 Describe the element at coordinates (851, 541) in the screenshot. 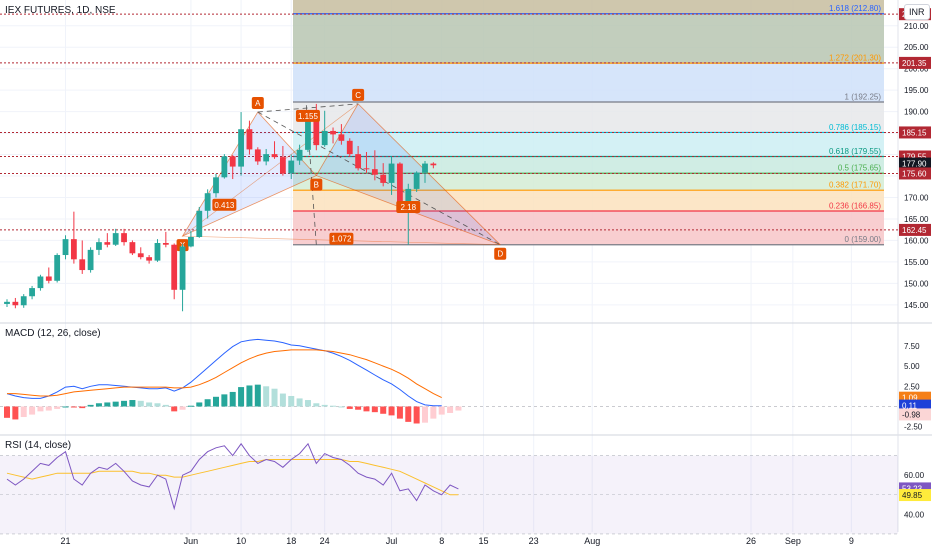

I see `time-tick-label: 9` at that location.